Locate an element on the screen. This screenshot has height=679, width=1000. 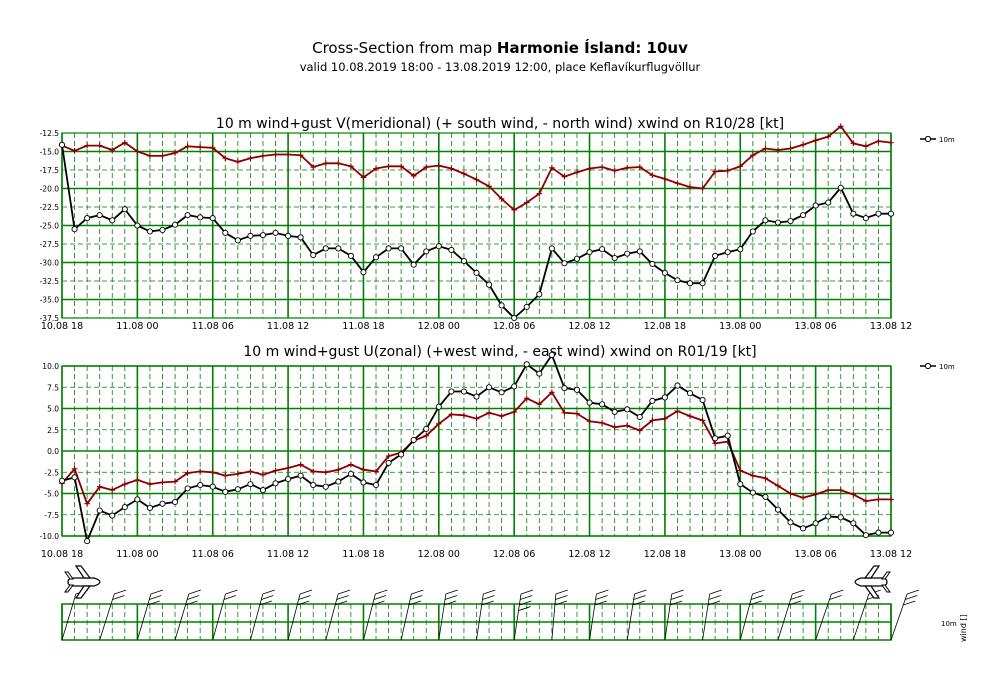
x-tick-label: 11.08 18 is located at coordinates (363, 326).